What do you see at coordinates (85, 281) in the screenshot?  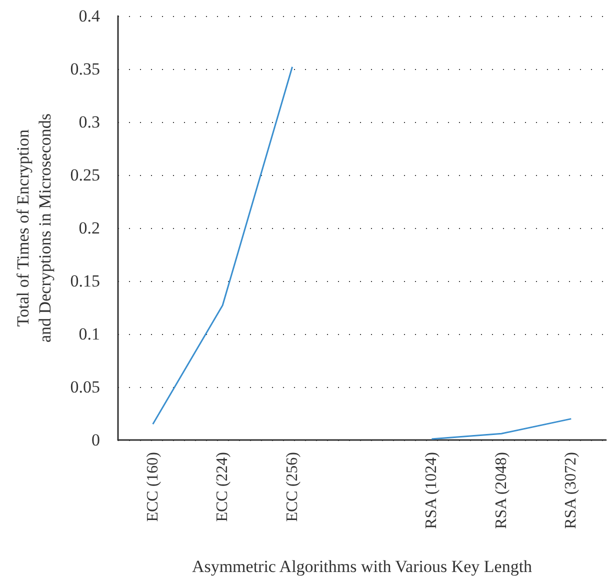 I see `y-tick-label: 0.15` at bounding box center [85, 281].